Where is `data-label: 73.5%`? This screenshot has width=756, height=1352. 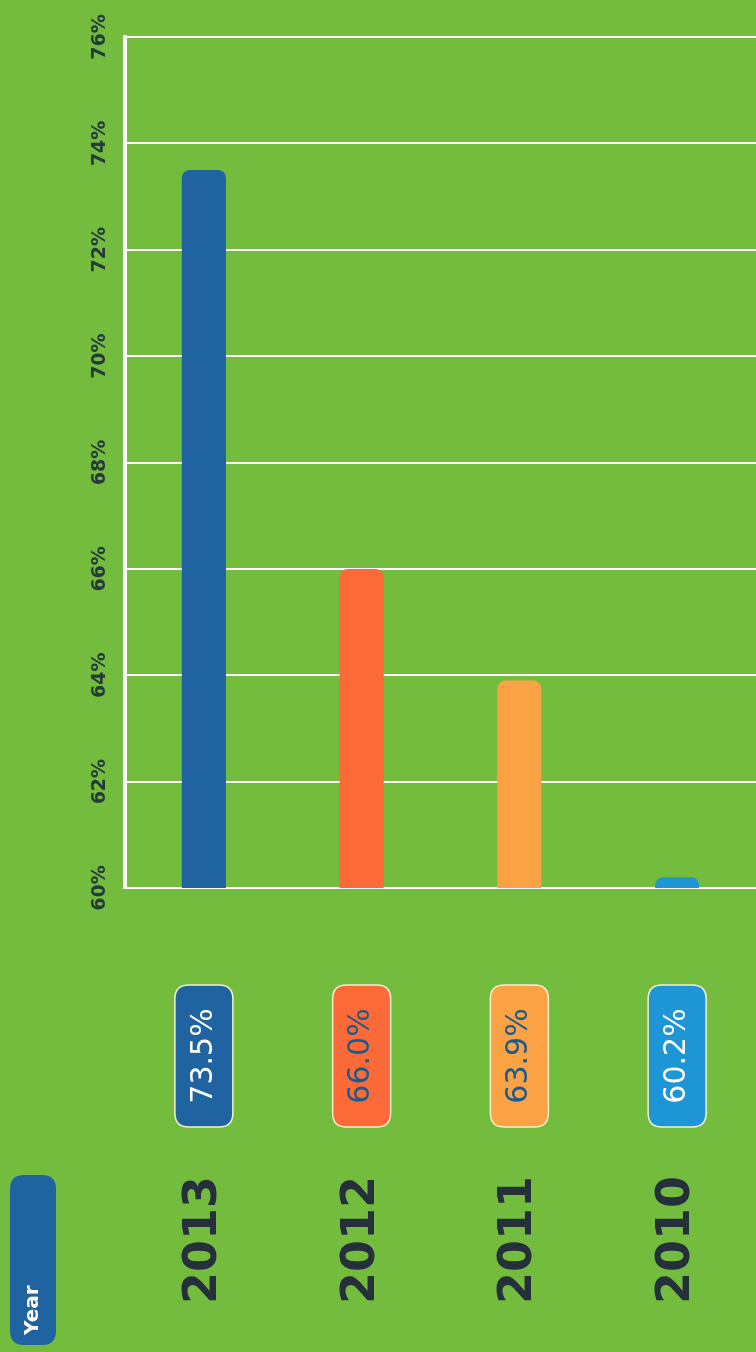
data-label: 73.5% is located at coordinates (201, 1056).